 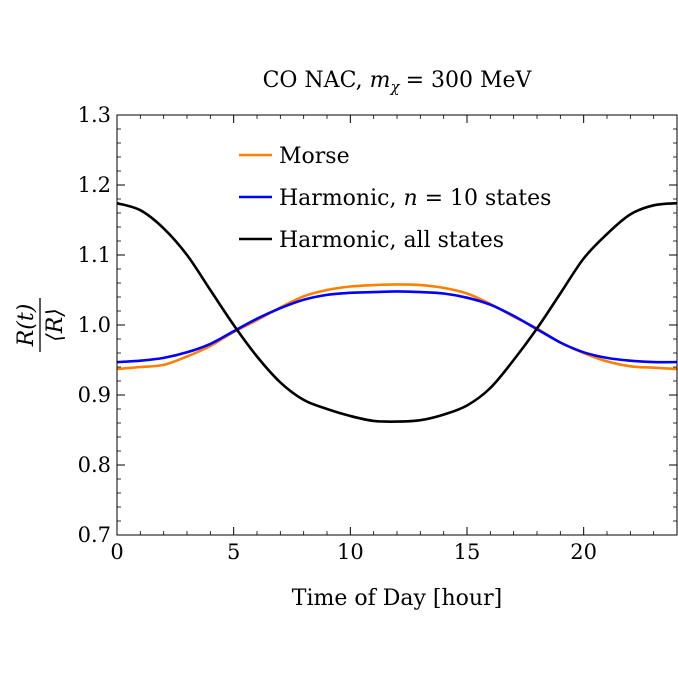 I want to click on y-tick-label: 1.3, so click(x=94, y=115).